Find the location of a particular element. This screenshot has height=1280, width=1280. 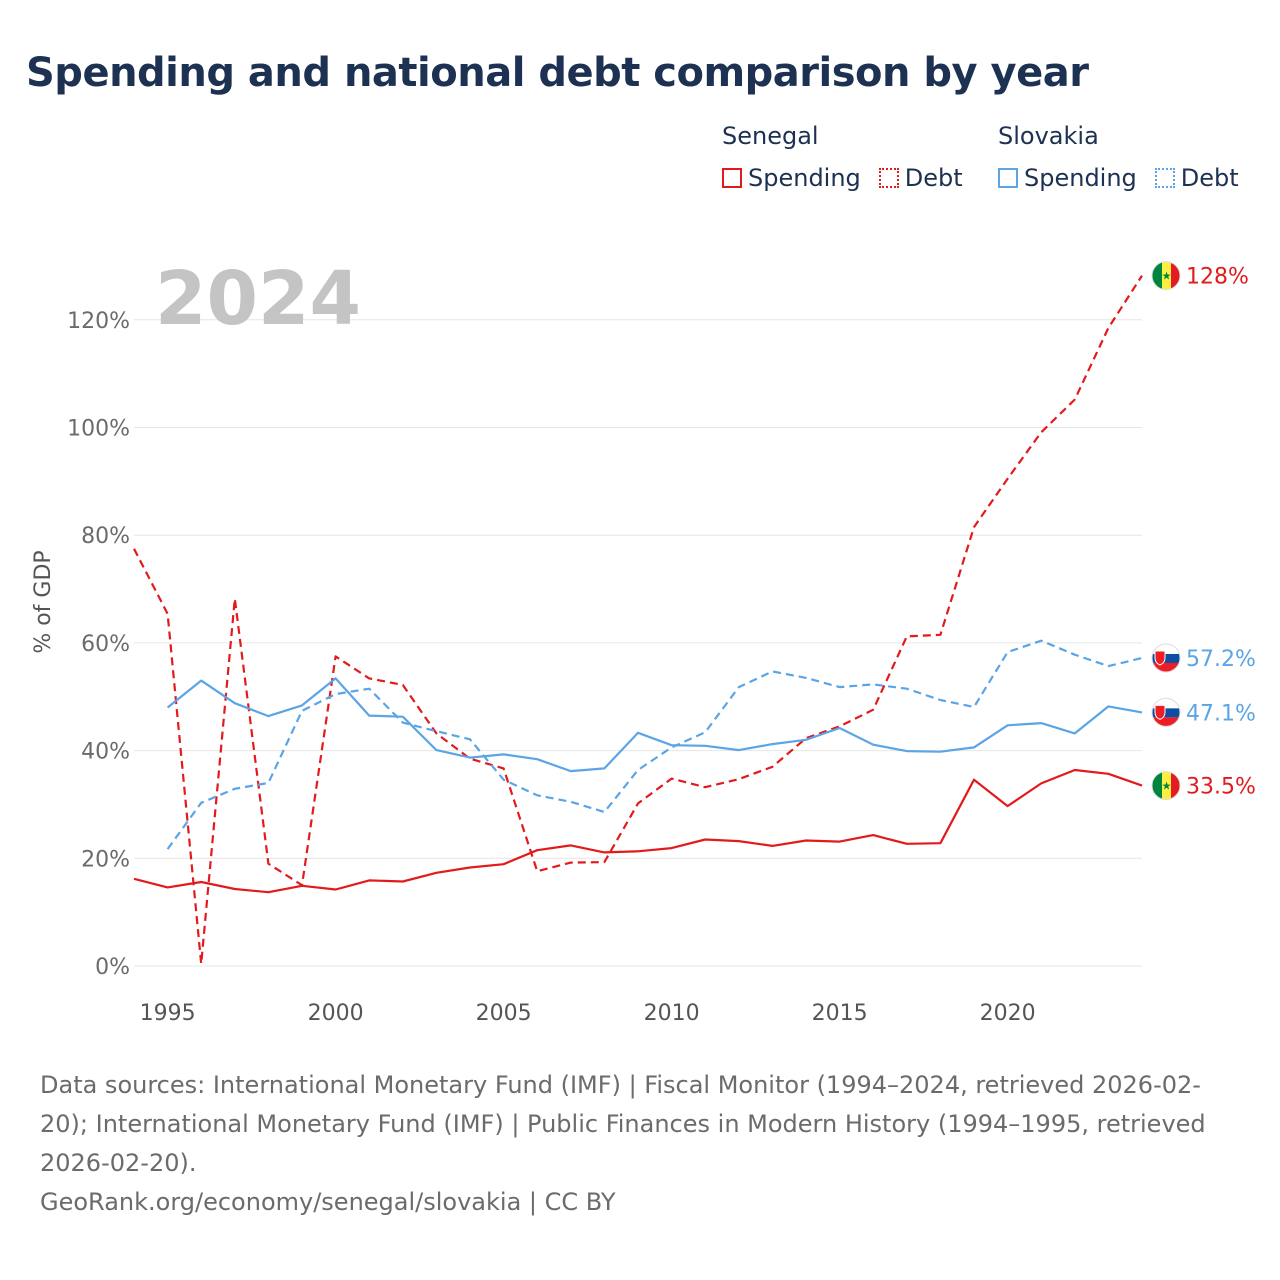

legend-slovakia: Slovakia Spending Debt is located at coordinates (1118, 157).